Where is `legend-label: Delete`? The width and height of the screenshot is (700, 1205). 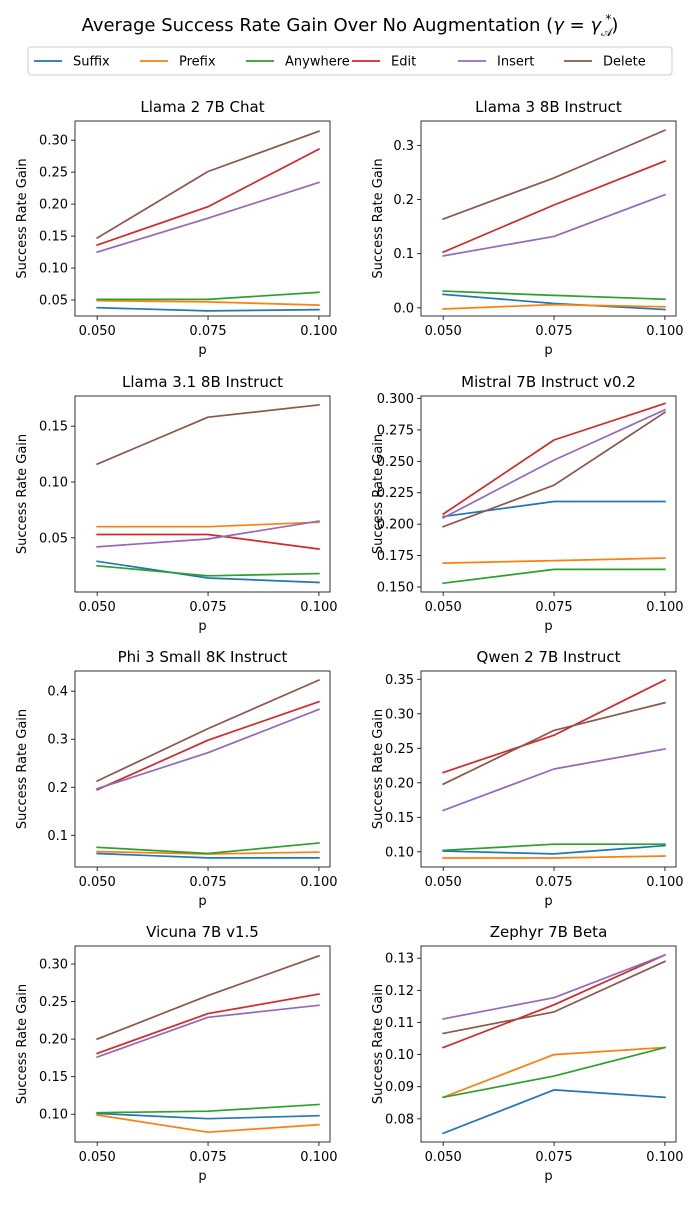
legend-label: Delete is located at coordinates (624, 62).